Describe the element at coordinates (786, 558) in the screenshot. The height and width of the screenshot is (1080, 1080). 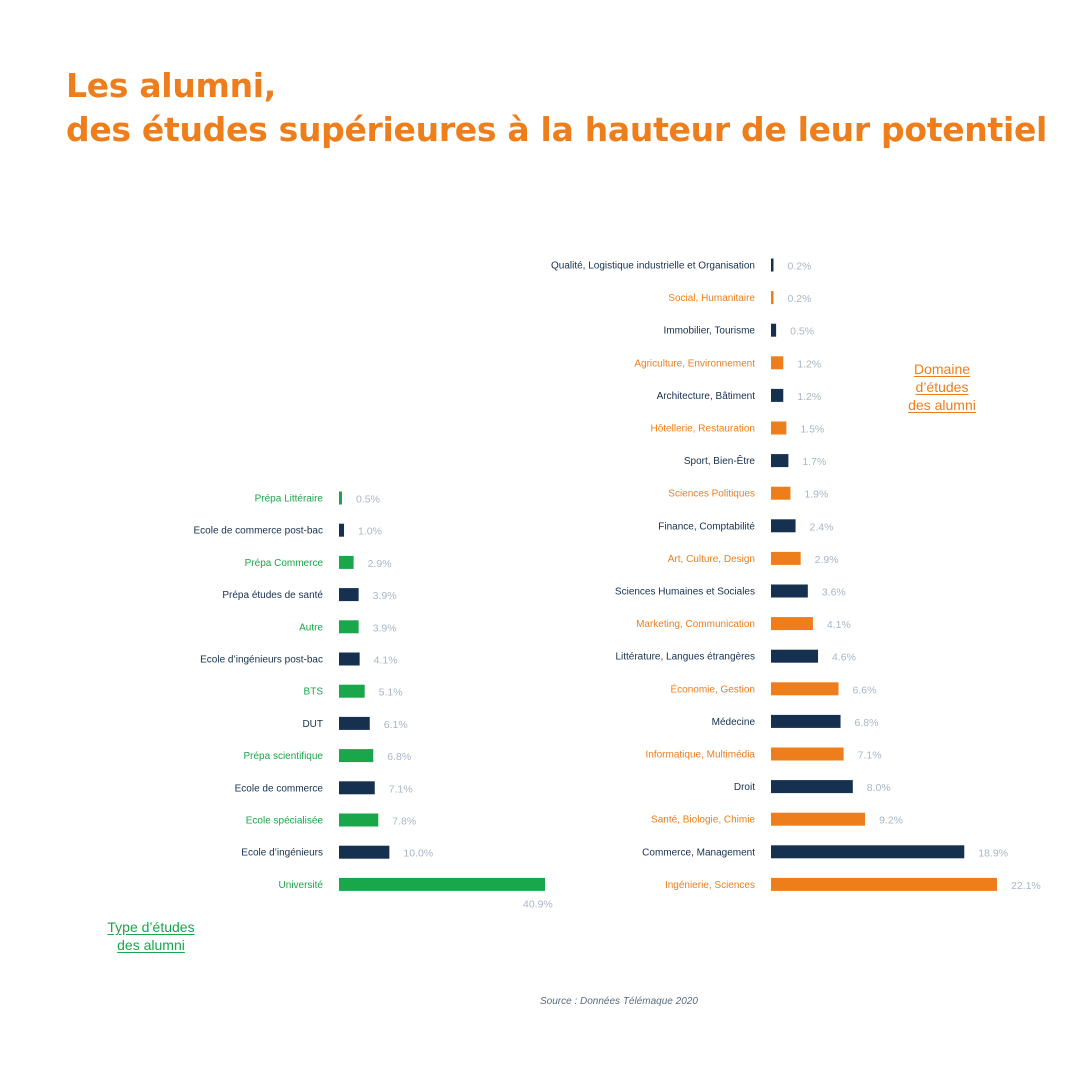
I see `bar-art-culture-design` at that location.